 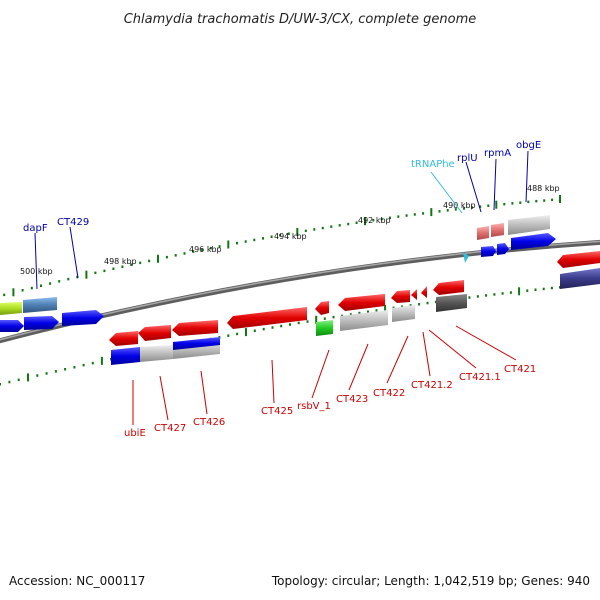 What do you see at coordinates (451, 303) in the screenshot?
I see `gene-block-dark` at bounding box center [451, 303].